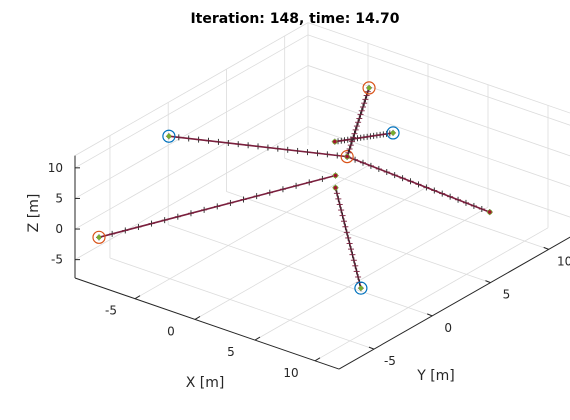 The height and width of the screenshot is (420, 570). I want to click on x-axis-label: X [m], so click(205, 383).